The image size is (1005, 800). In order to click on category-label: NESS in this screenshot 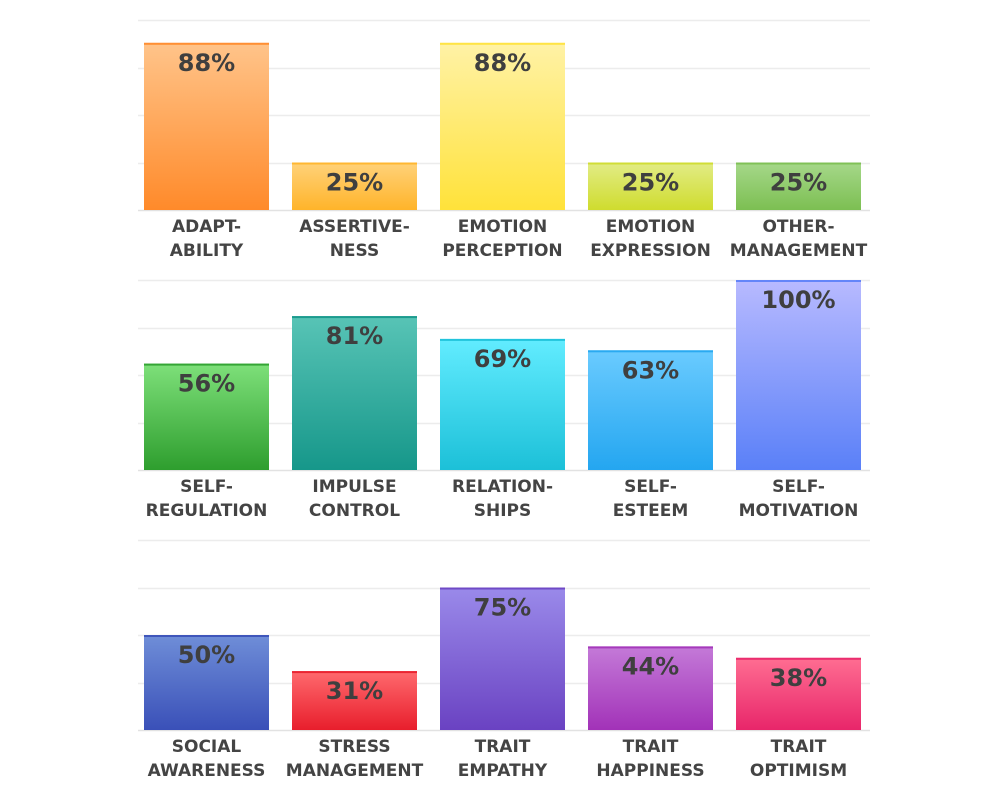, I will do `click(355, 251)`.